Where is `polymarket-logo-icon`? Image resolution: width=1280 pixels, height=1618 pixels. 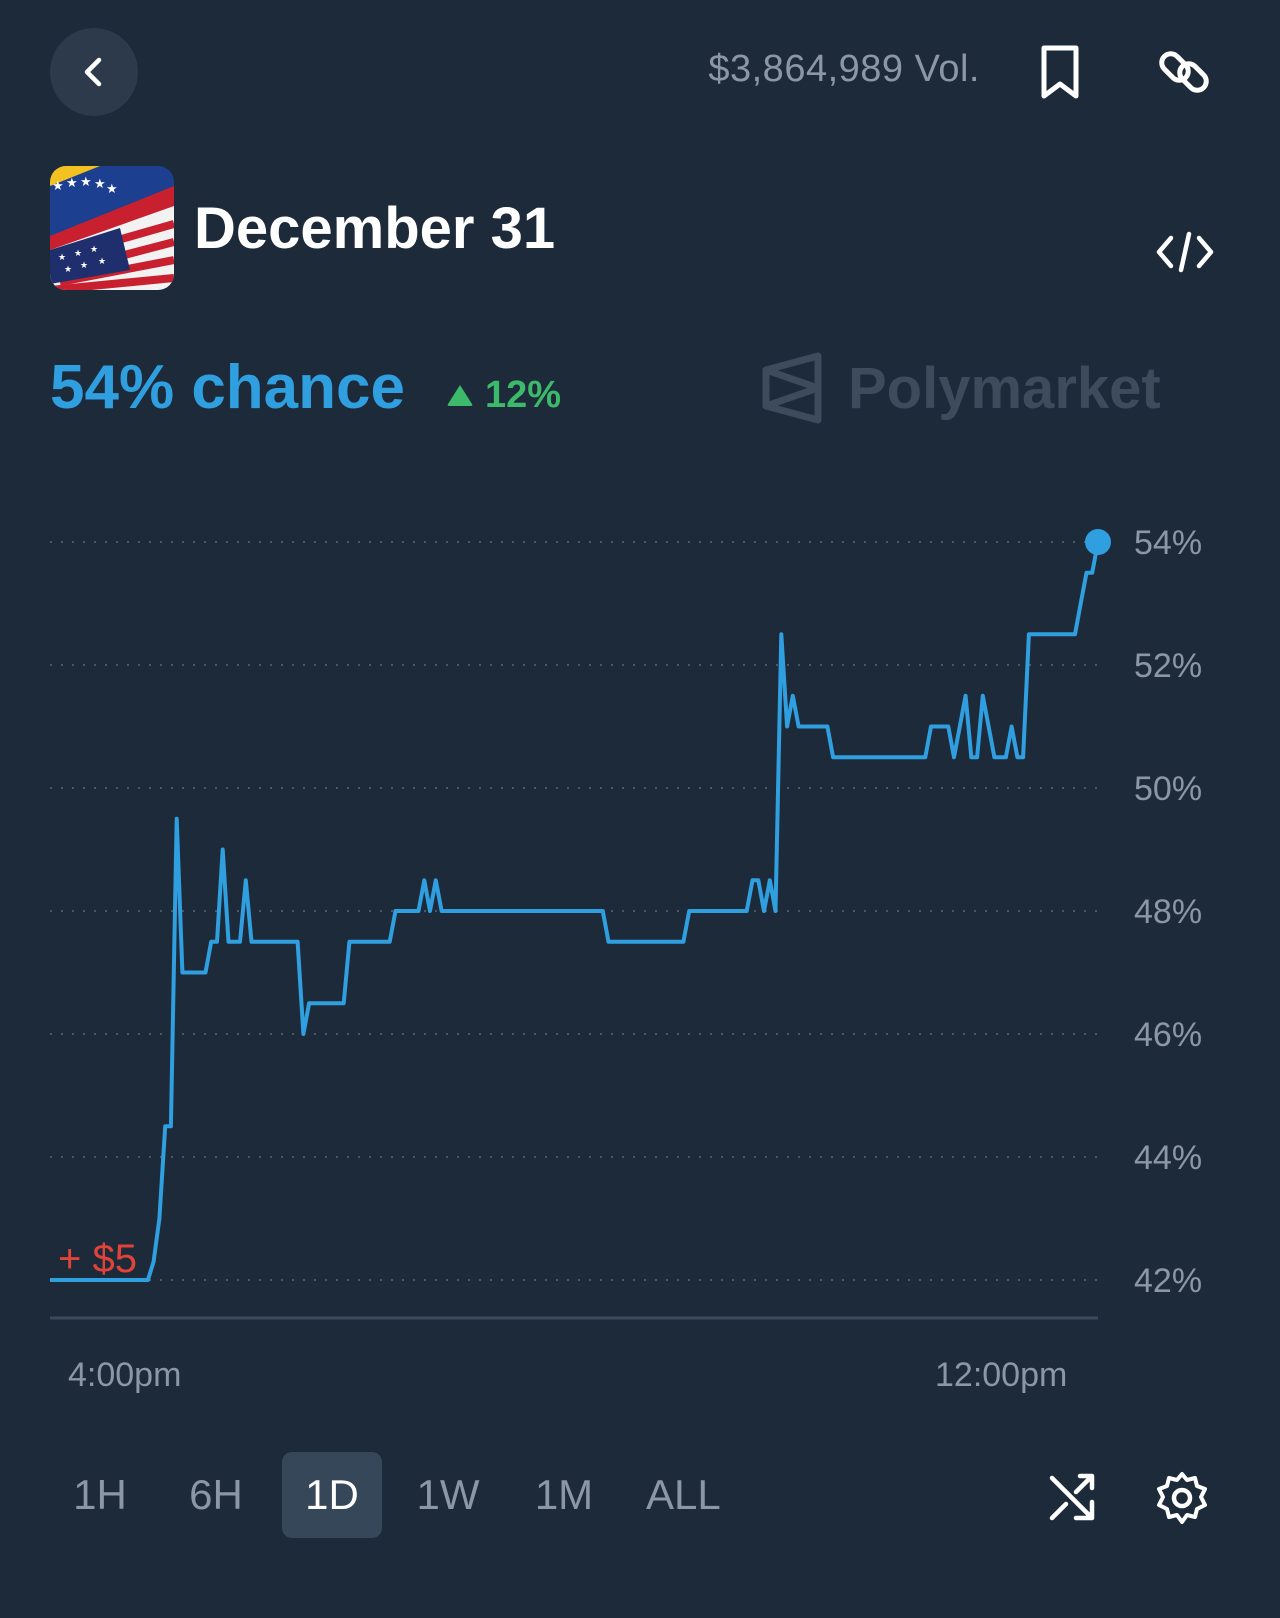
polymarket-logo-icon is located at coordinates (792, 388).